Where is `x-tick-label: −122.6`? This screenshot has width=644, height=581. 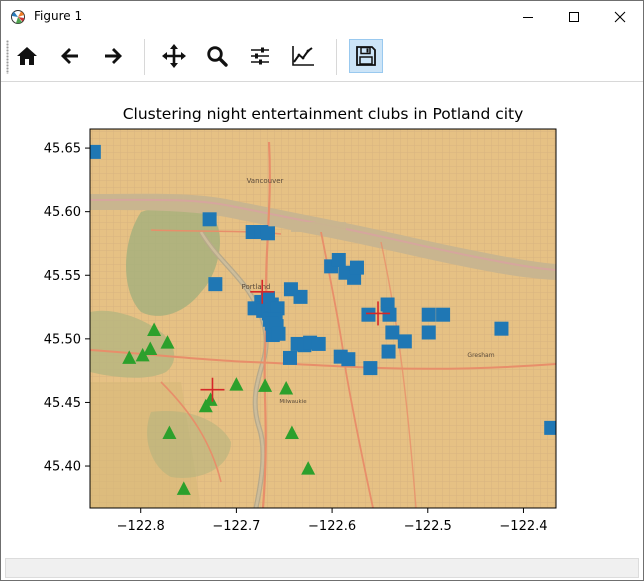
x-tick-label: −122.6 is located at coordinates (332, 526).